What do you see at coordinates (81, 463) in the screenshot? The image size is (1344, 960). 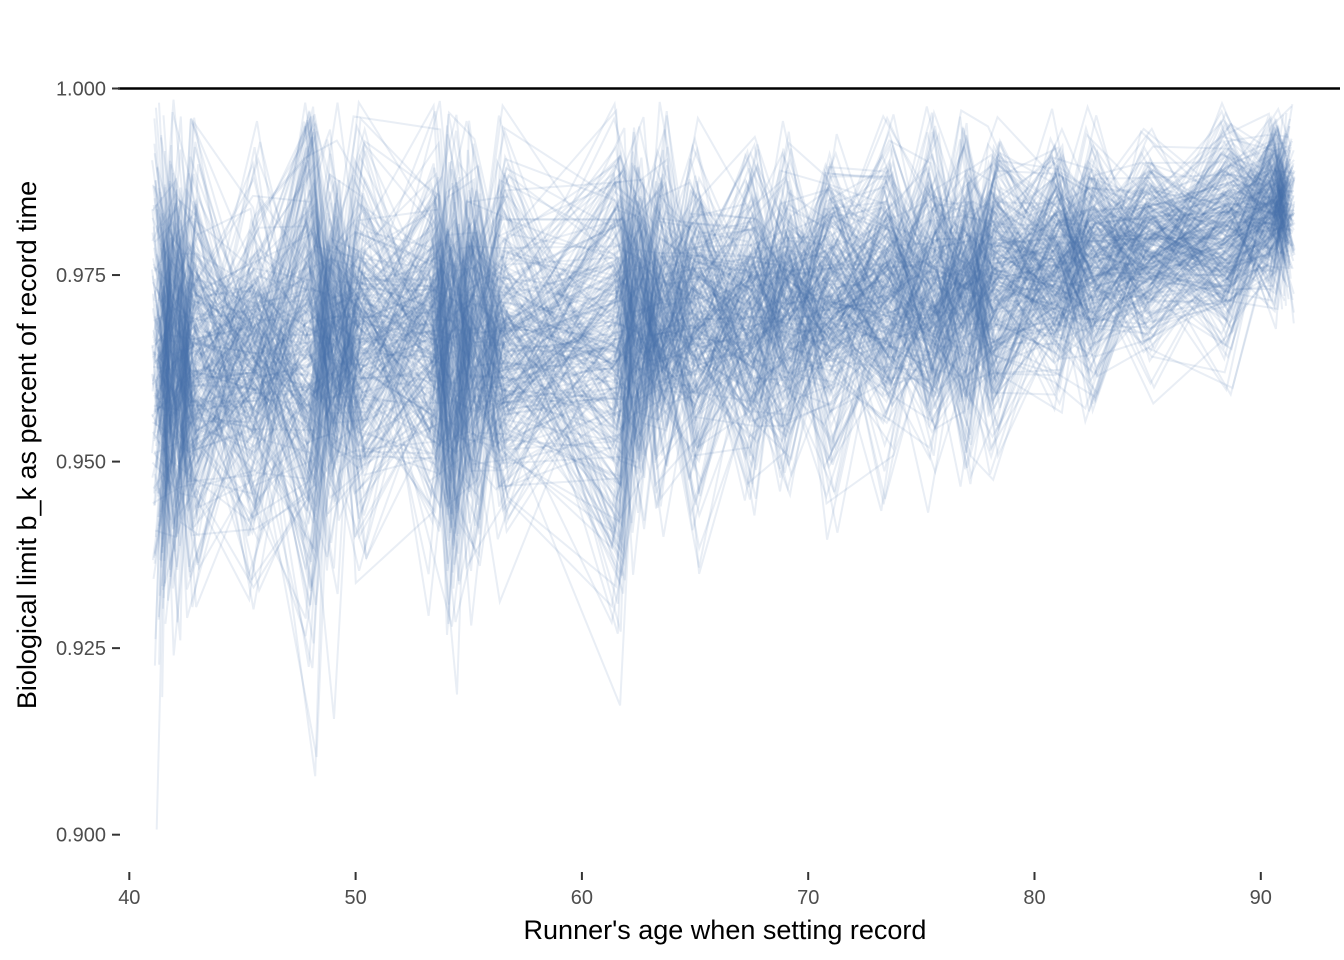 I see `y-tick-label: 0.950` at bounding box center [81, 463].